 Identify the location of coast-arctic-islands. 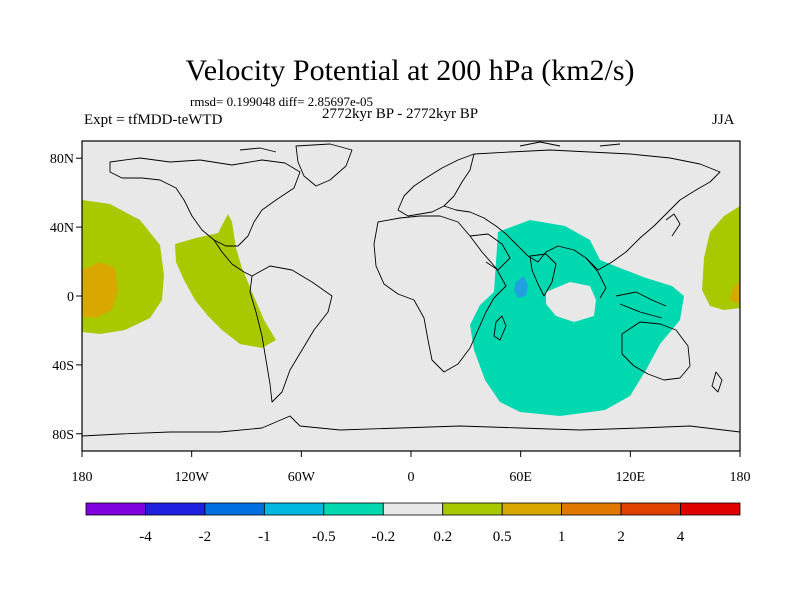
(430, 147).